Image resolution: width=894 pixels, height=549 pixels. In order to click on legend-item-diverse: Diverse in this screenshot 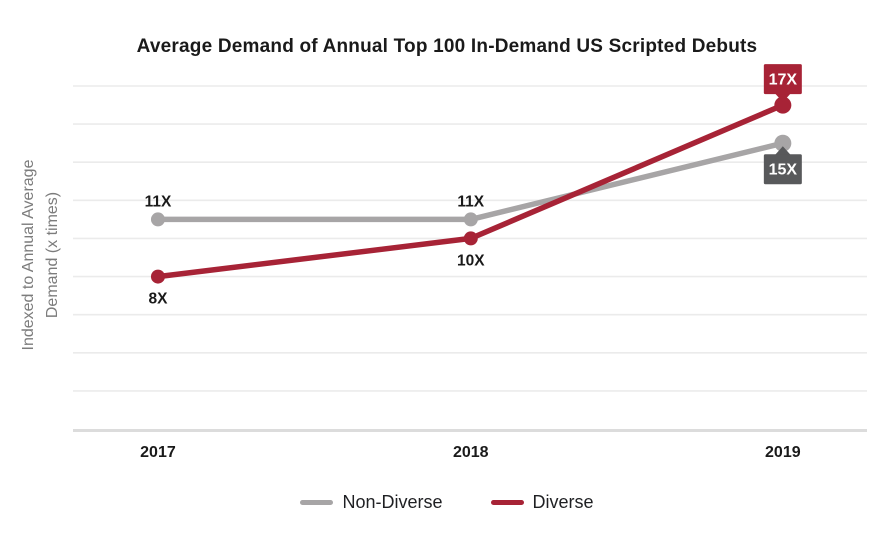, I will do `click(542, 502)`.